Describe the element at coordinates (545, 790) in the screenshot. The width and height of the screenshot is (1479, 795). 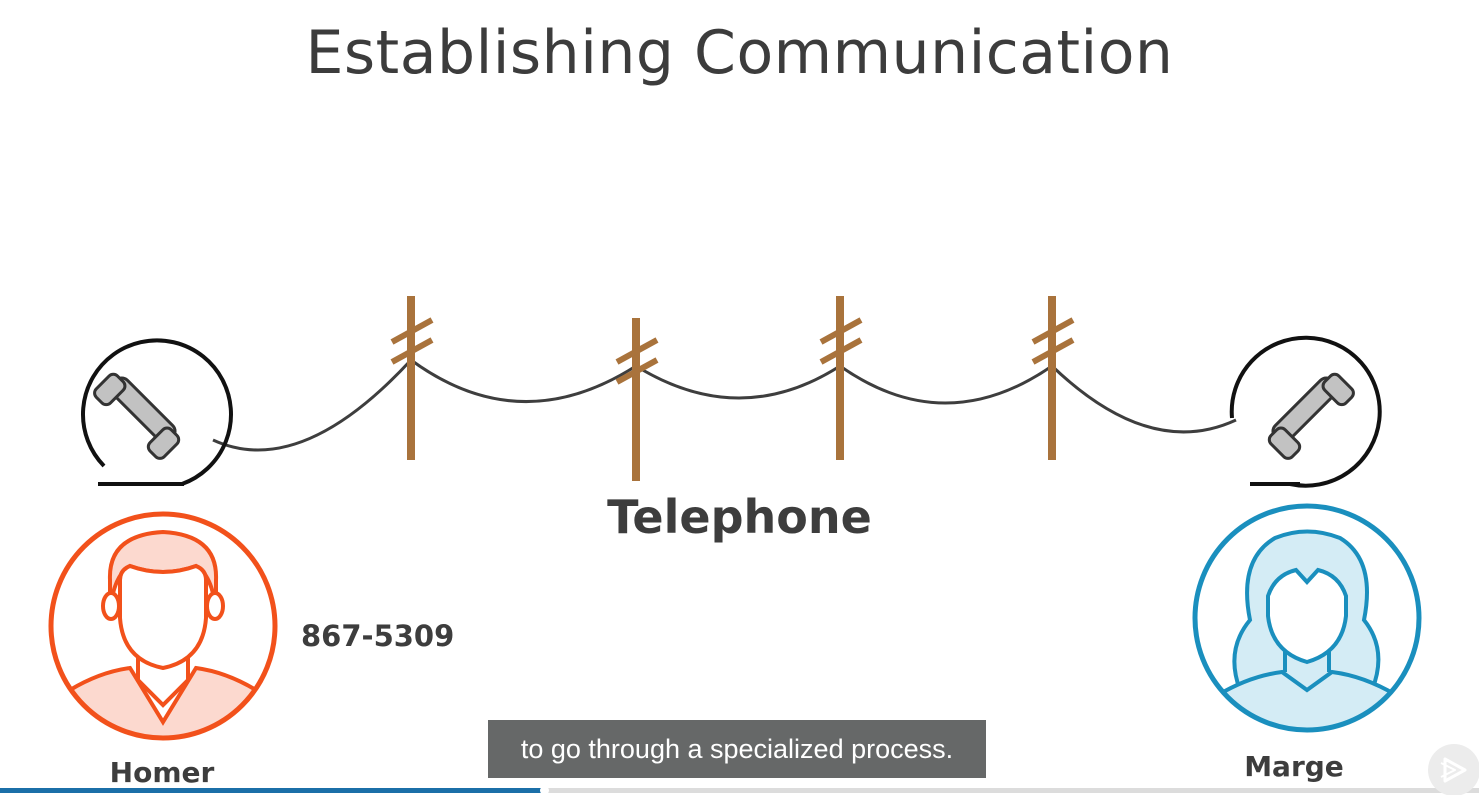
I see `progress-handle` at that location.